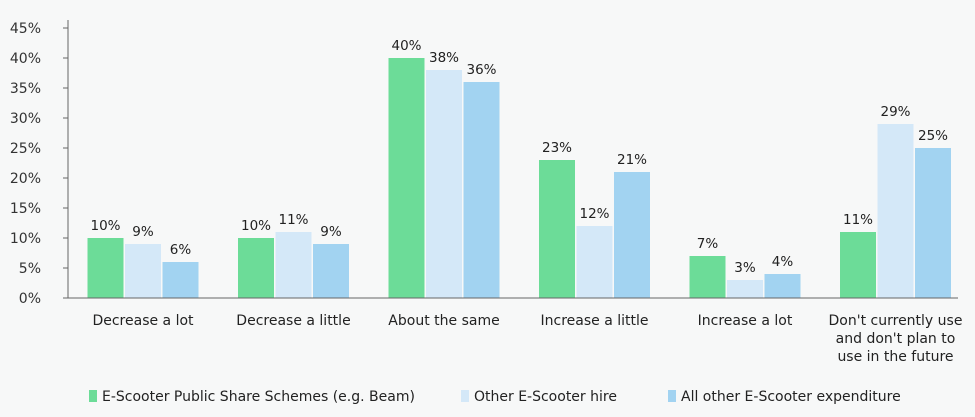 The image size is (975, 417). What do you see at coordinates (632, 160) in the screenshot?
I see `data-label: 21%` at bounding box center [632, 160].